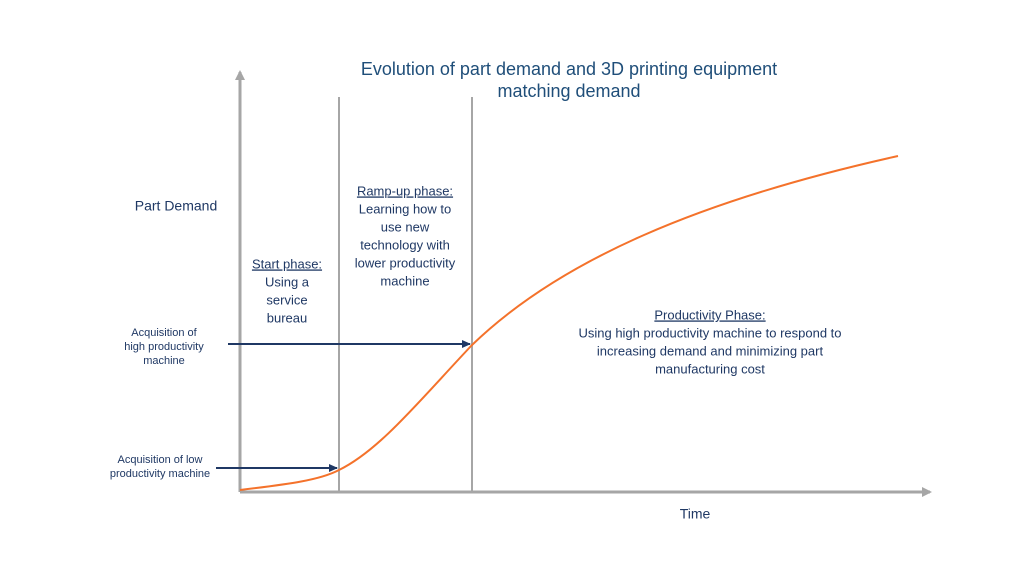 This screenshot has height=576, width=1024. What do you see at coordinates (286, 299) in the screenshot?
I see `phase-text: service` at bounding box center [286, 299].